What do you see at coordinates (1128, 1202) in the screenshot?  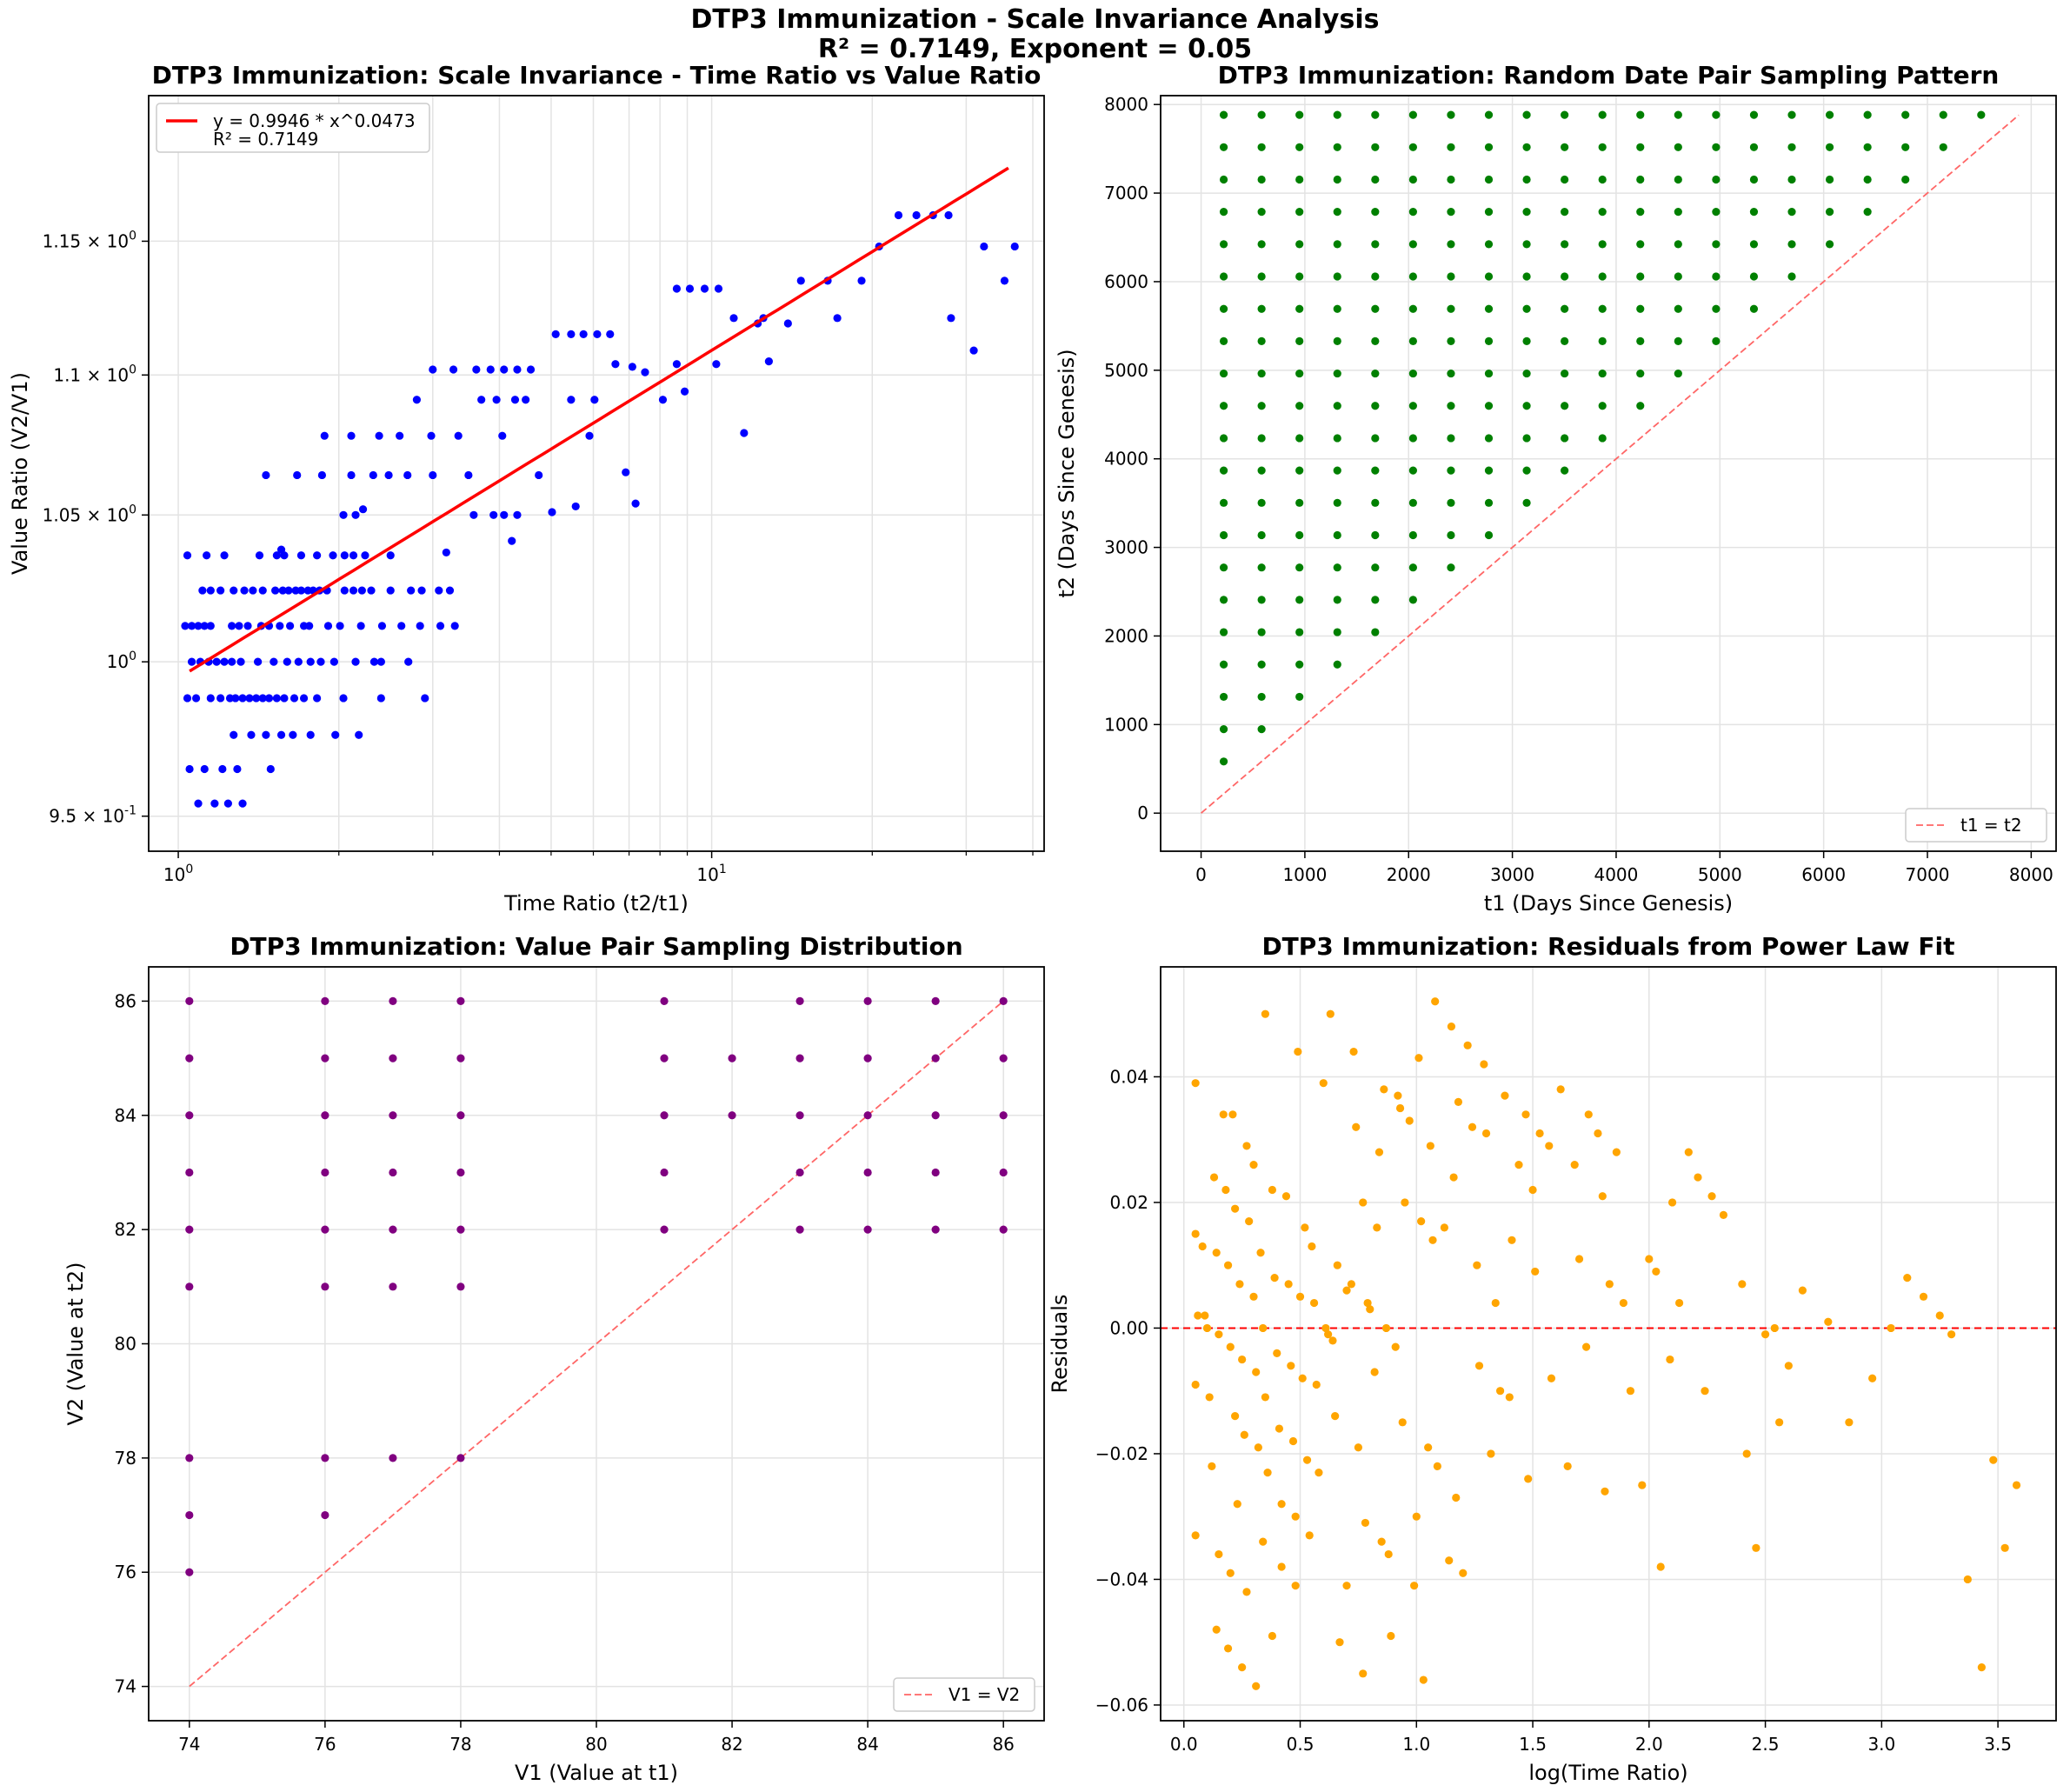 I see `y-tick-label: 0.02` at bounding box center [1128, 1202].